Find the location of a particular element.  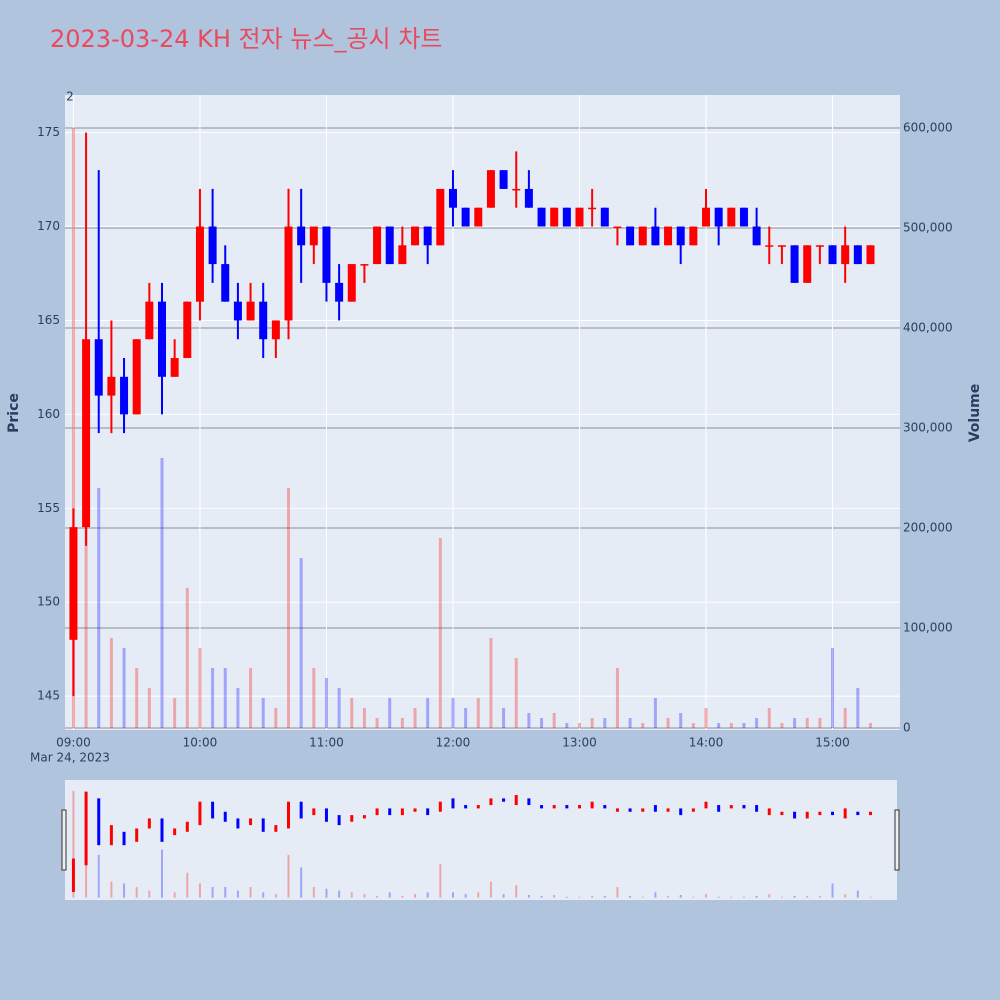

y-axis-title: Price is located at coordinates (14, 413).